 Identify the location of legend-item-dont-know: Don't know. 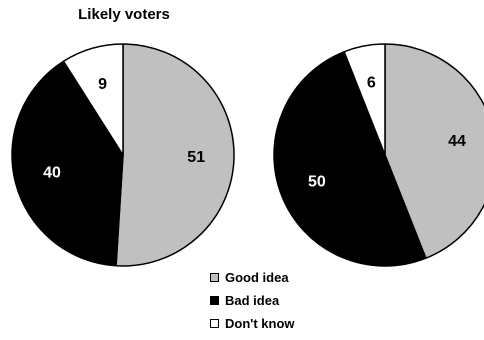
(310, 323).